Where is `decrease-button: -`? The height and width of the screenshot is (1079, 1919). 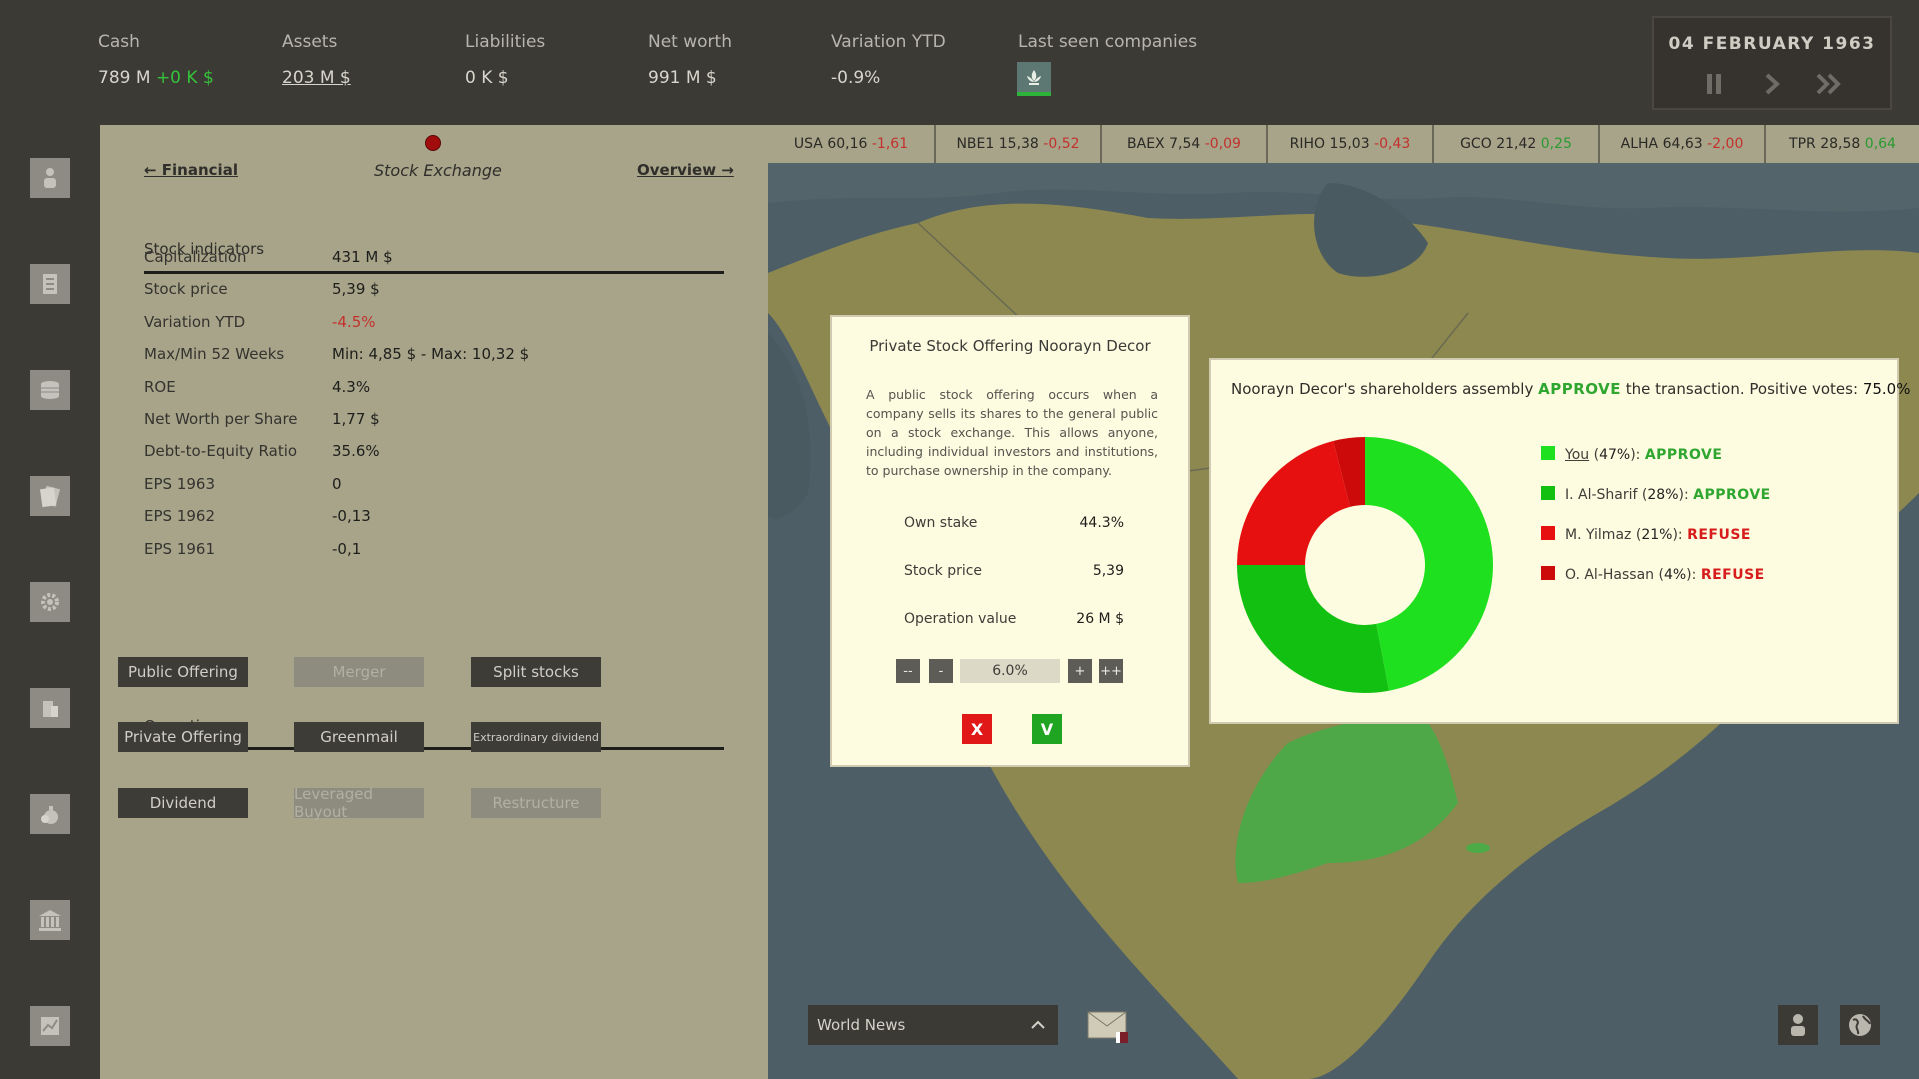
decrease-button: - is located at coordinates (941, 671).